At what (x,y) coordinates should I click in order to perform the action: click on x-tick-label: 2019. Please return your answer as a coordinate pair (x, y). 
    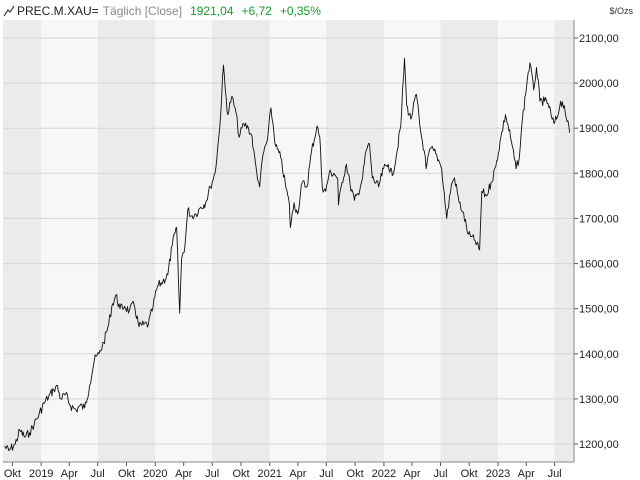
    Looking at the image, I should click on (41, 474).